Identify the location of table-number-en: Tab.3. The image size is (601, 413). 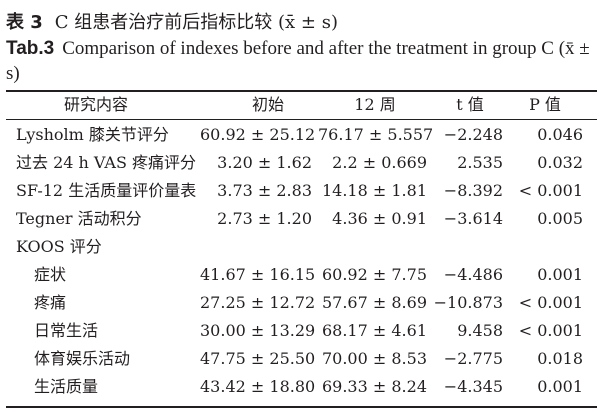
(30, 48).